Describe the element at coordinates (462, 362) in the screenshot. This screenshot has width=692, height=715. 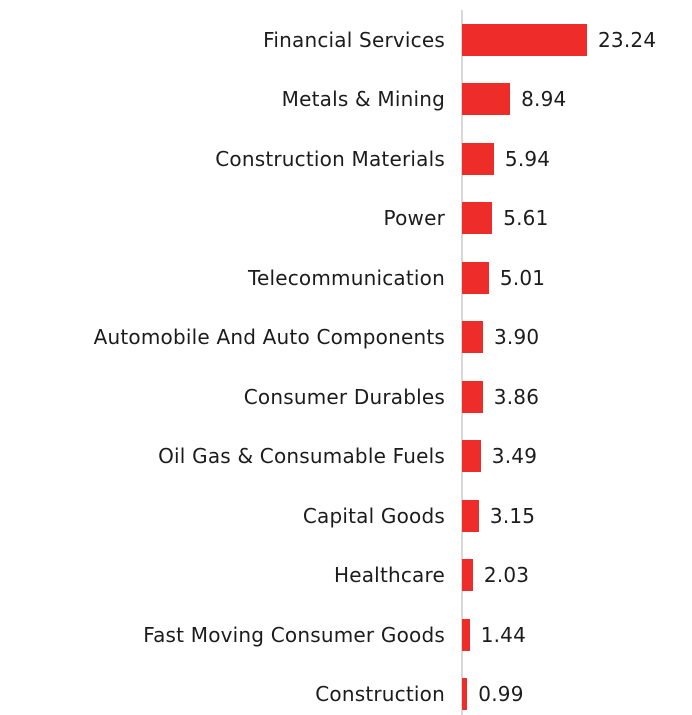
I see `axis-baseline` at that location.